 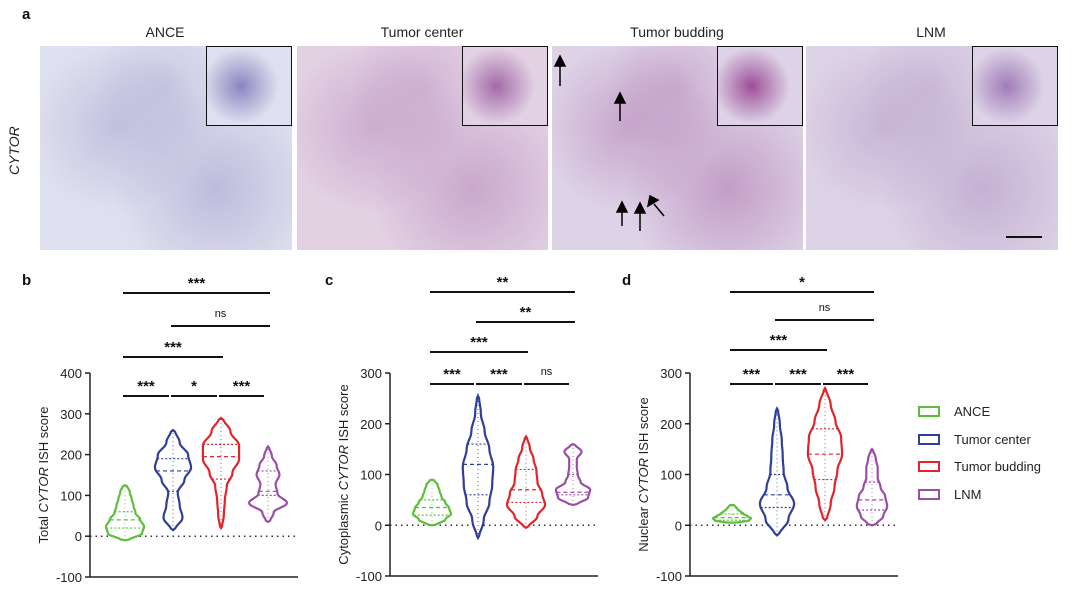 I want to click on legend: ANCE Tumor center Tumor budding LNM, so click(x=979, y=453).